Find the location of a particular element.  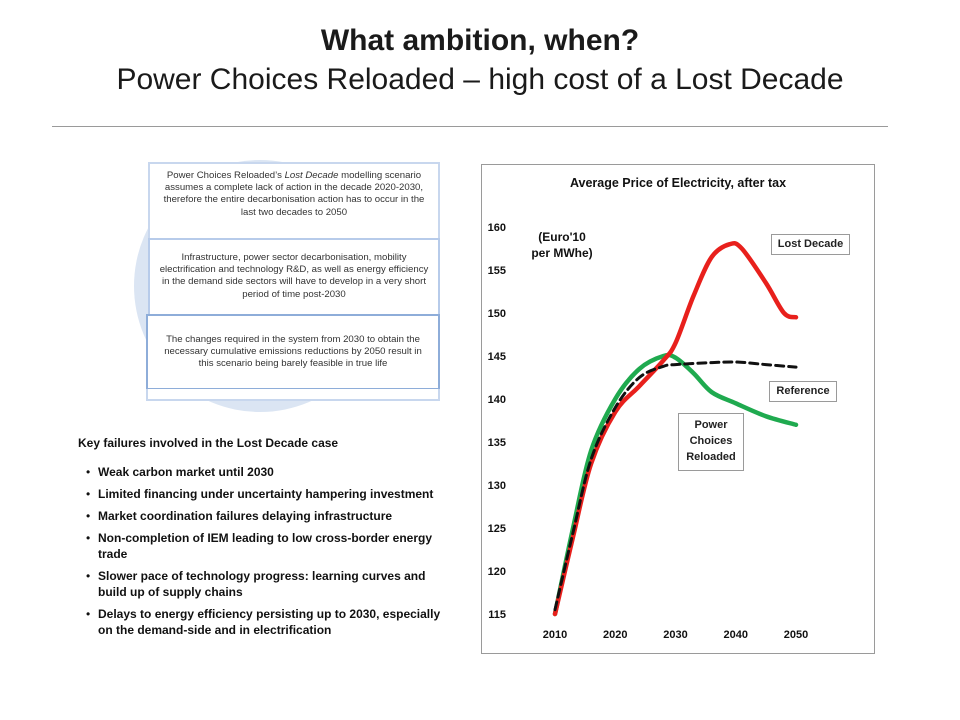

y-axis-unit-label: (Euro'10 per MWhe) is located at coordinates (562, 245).